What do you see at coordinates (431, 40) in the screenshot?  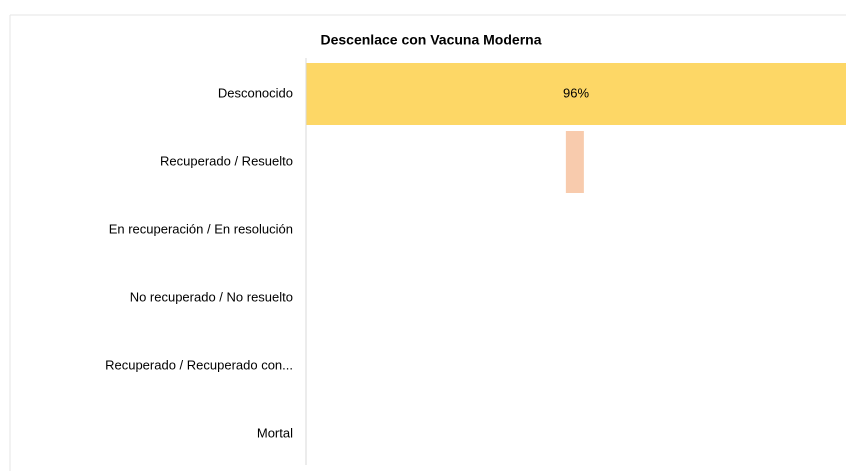 I see `chart-title: Descenlace con Vacuna Moderna` at bounding box center [431, 40].